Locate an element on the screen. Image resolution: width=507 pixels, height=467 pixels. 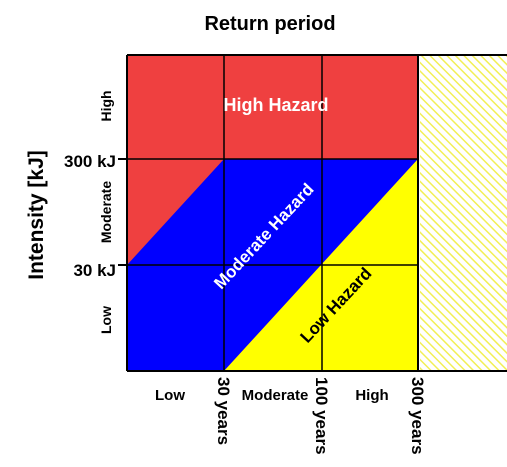
y-band-label-low: Low is located at coordinates (106, 320).